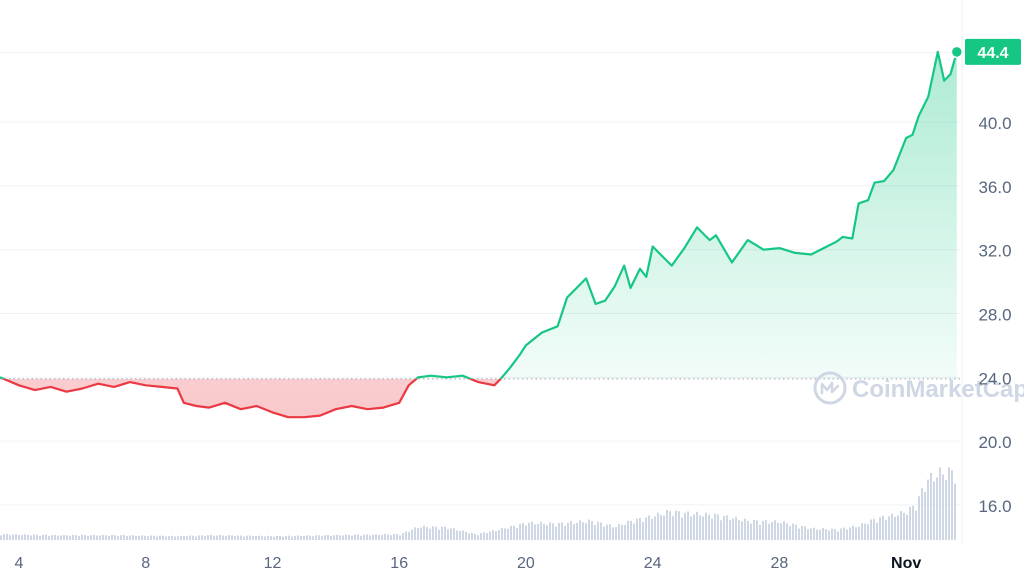 This screenshot has width=1024, height=584. What do you see at coordinates (994, 506) in the screenshot?
I see `y-tick-label: 16.0` at bounding box center [994, 506].